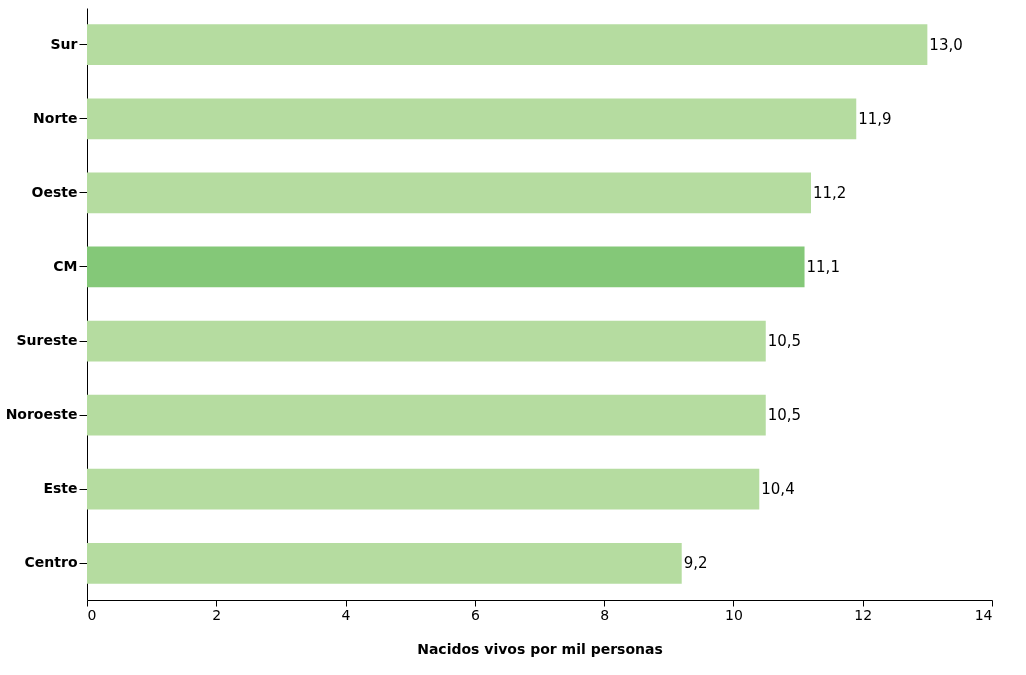 The image size is (1026, 675). Describe the element at coordinates (55, 117) in the screenshot. I see `y-tick-label: Norte` at that location.